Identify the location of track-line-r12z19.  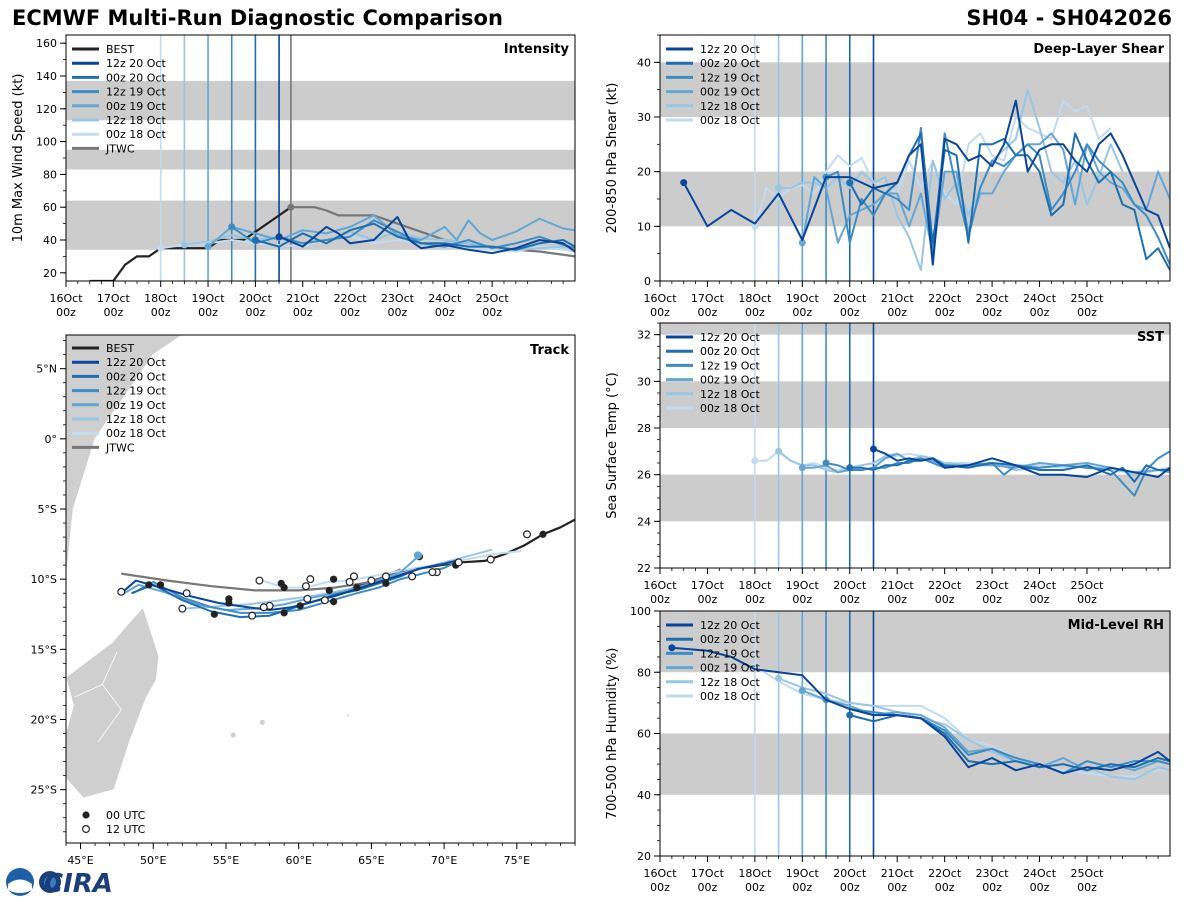
(296, 587).